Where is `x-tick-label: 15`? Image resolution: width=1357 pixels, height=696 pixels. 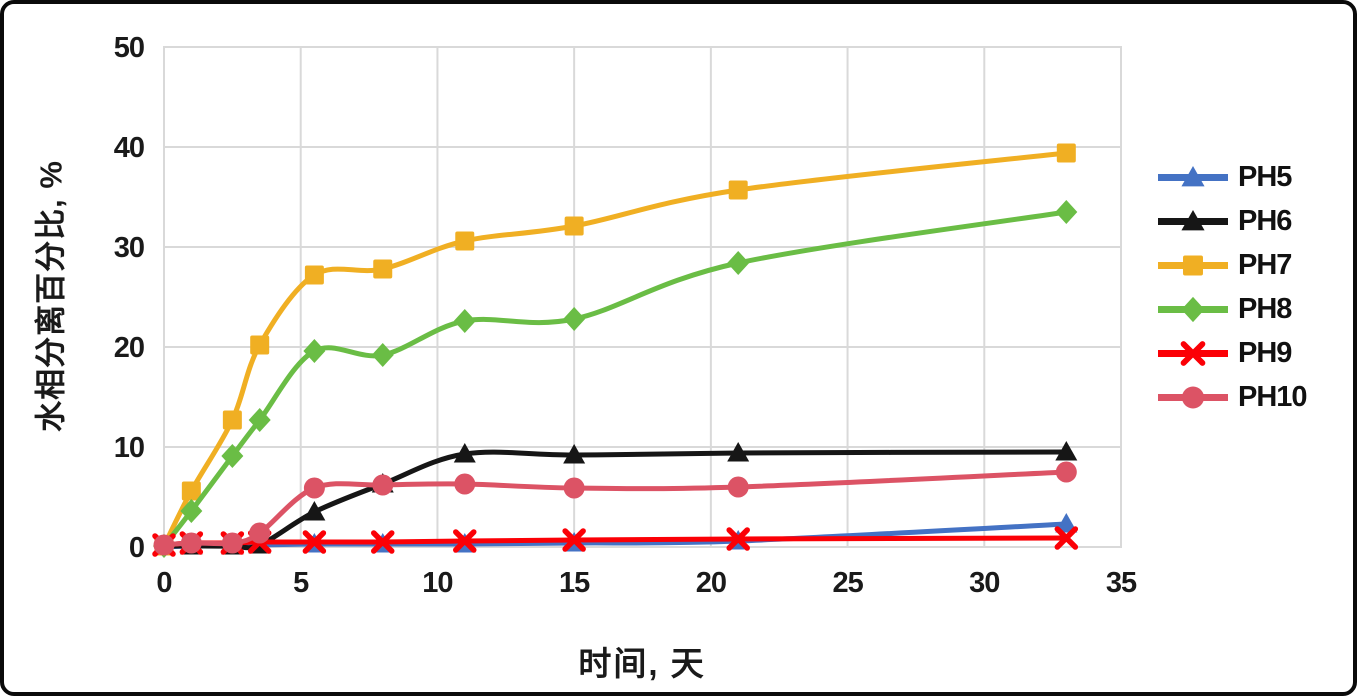
x-tick-label: 15 is located at coordinates (574, 583).